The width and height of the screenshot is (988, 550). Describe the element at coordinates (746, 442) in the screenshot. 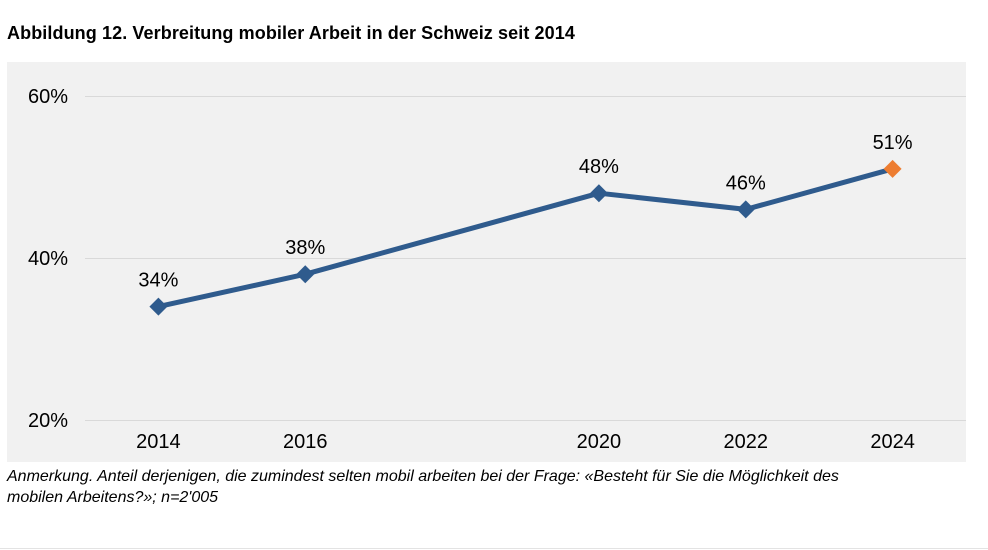

I see `x-axis-tick-label: 2022` at that location.